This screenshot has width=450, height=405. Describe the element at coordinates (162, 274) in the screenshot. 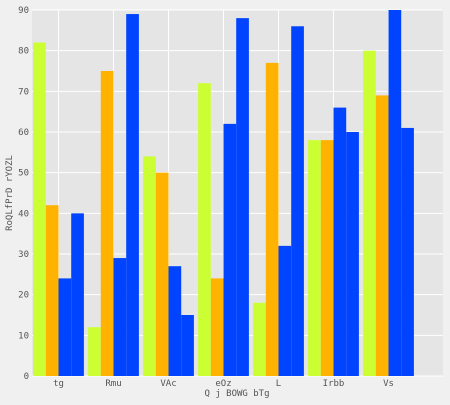

I see `bar-series2-VAc` at that location.